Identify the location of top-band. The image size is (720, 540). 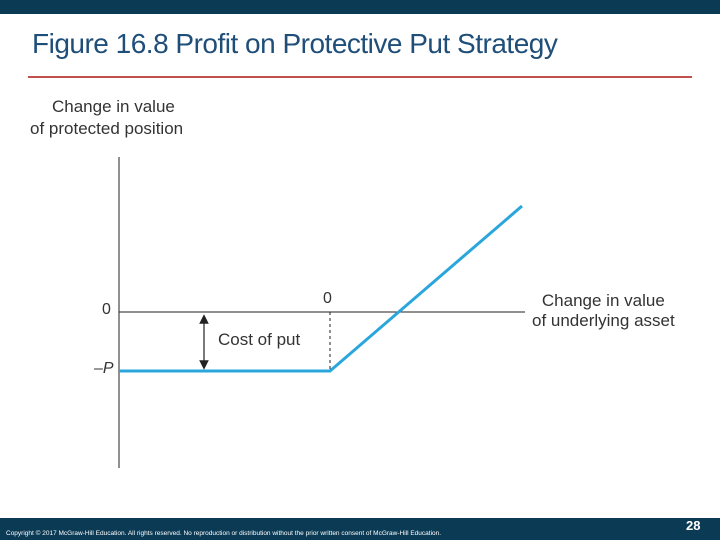
(360, 7).